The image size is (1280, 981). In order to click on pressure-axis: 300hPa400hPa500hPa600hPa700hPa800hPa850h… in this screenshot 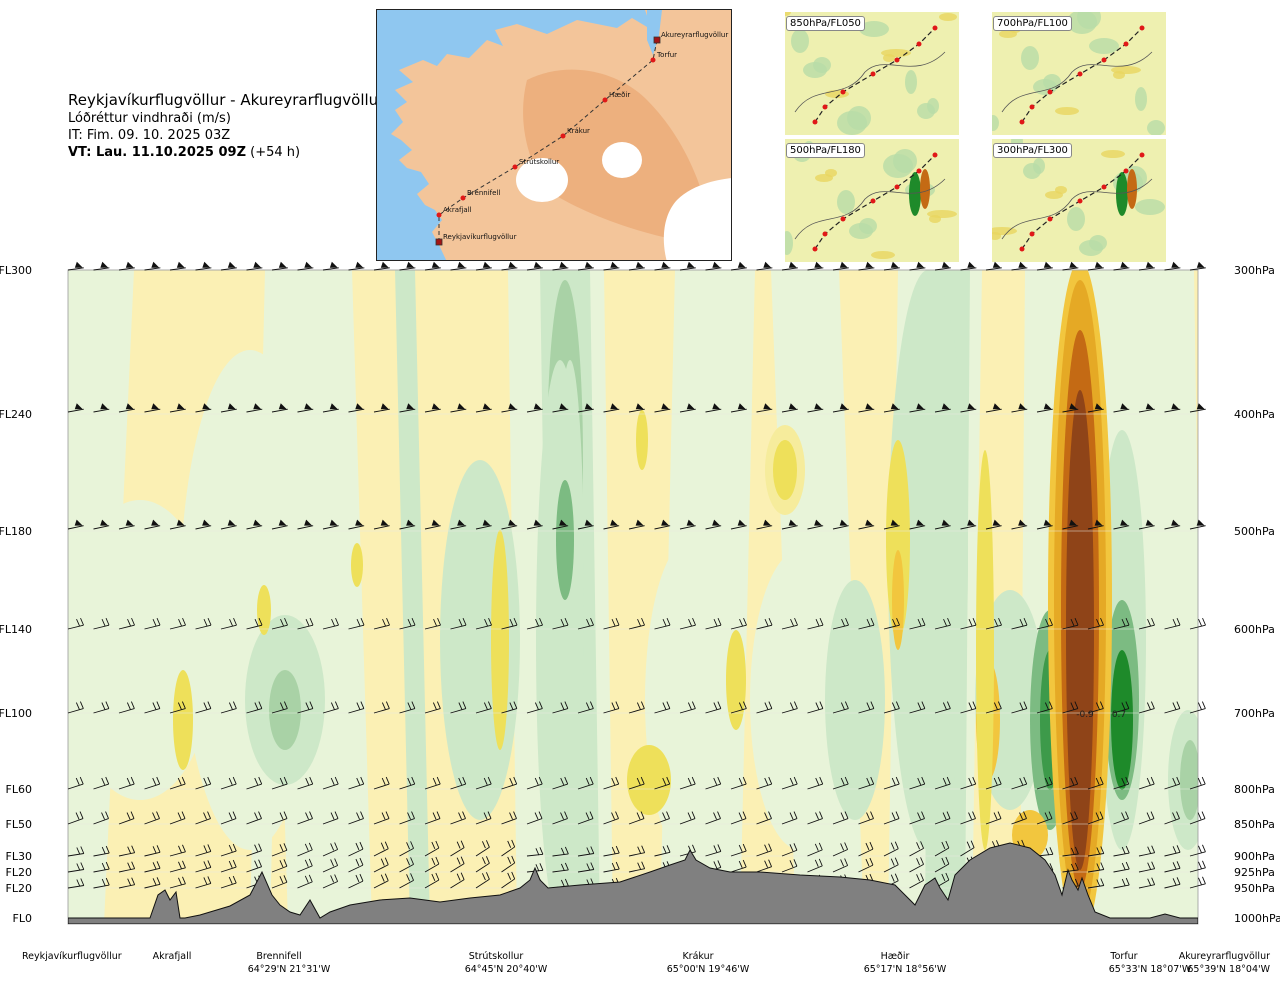, I will do `click(1257, 594)`.